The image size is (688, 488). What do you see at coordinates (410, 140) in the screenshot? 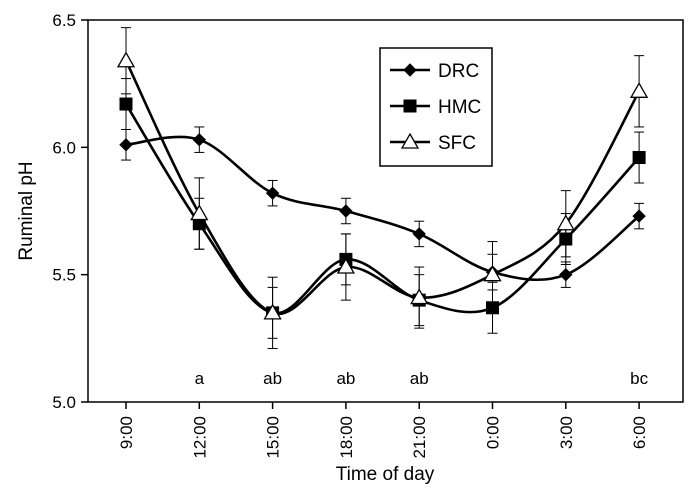
I see `legend-sfc-marker` at bounding box center [410, 140].